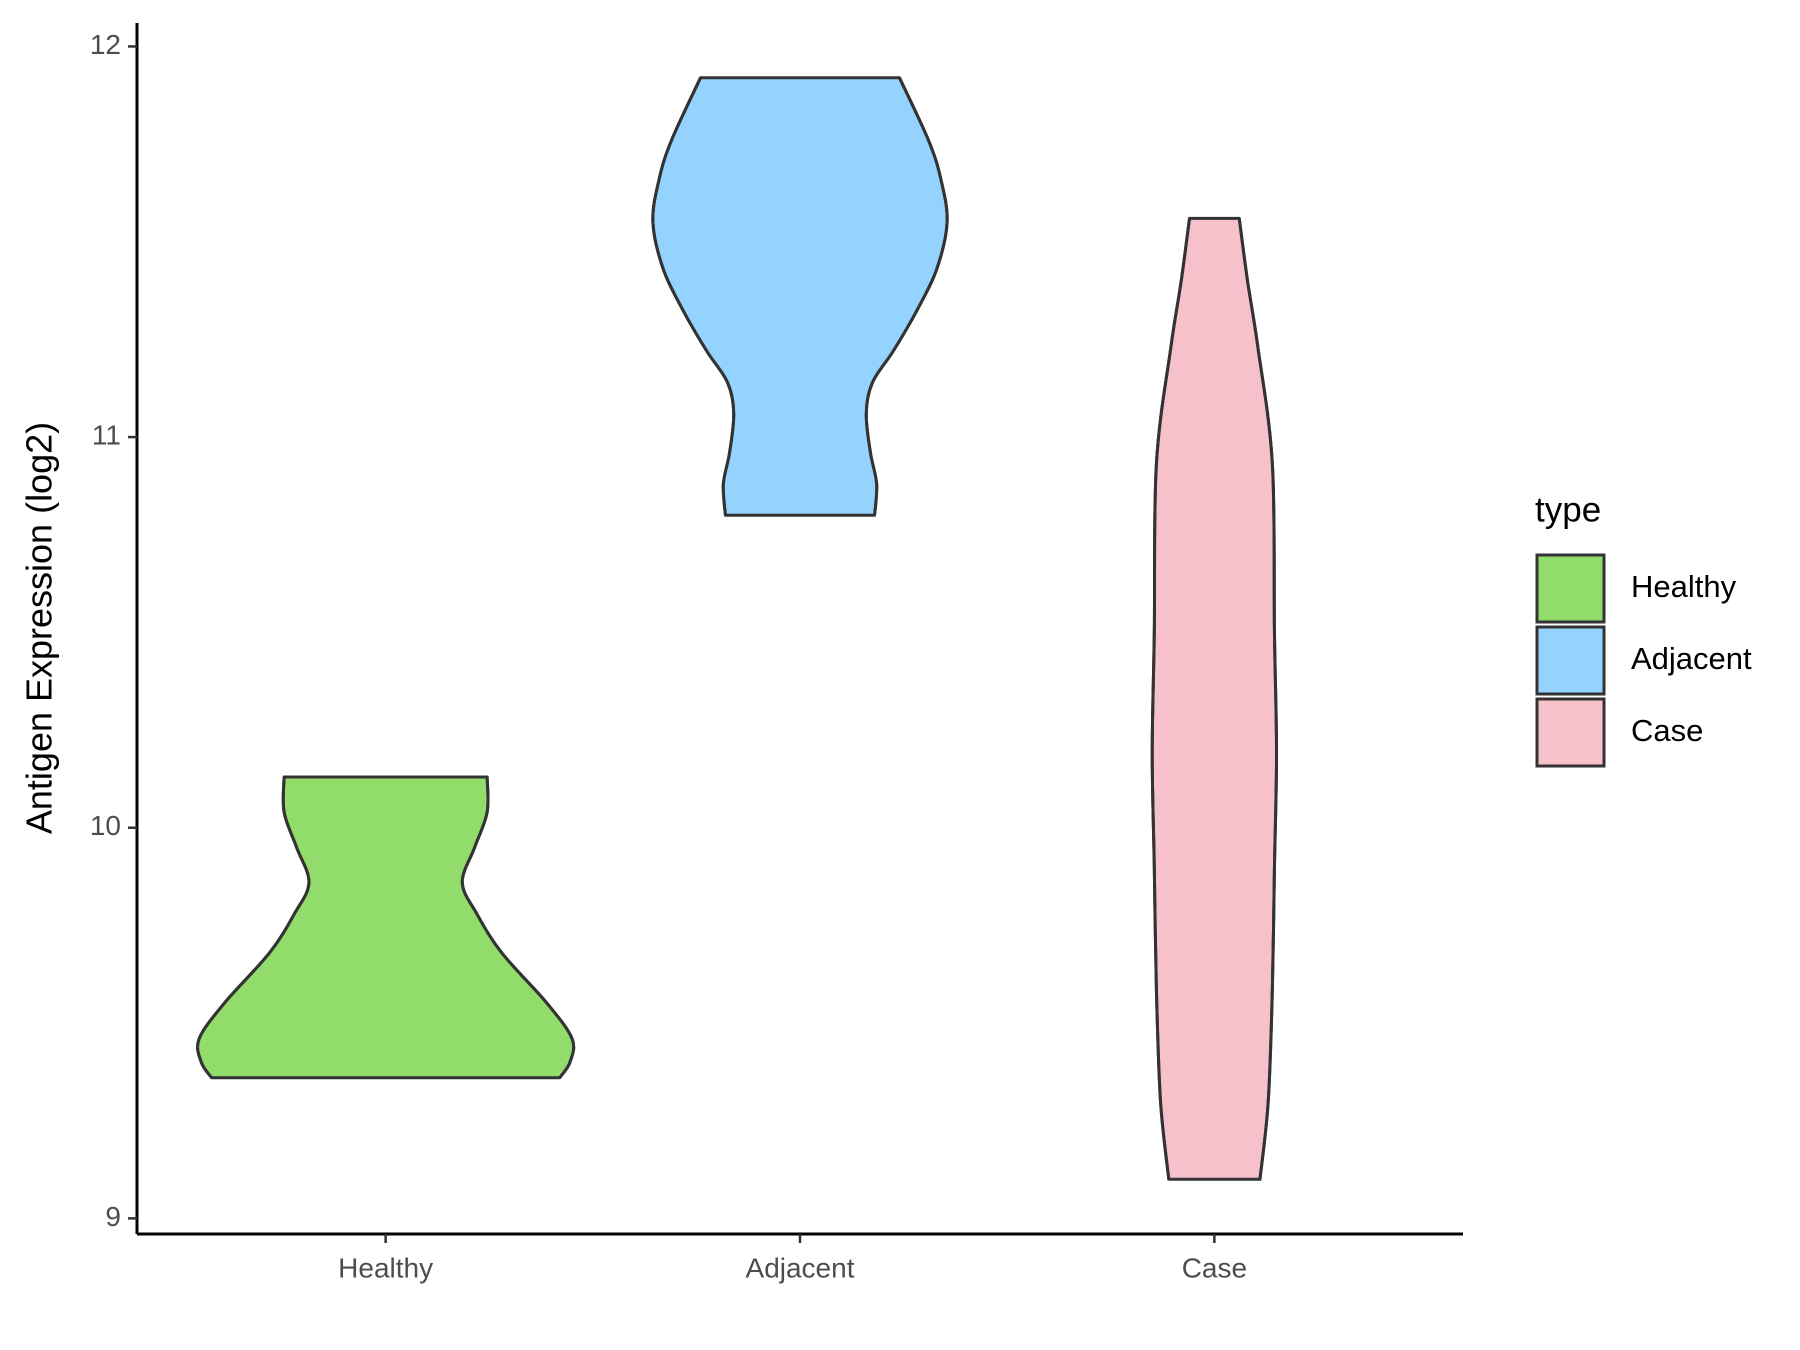 This screenshot has height=1350, width=1800. Describe the element at coordinates (113, 1216) in the screenshot. I see `y-tick-label: 9` at that location.